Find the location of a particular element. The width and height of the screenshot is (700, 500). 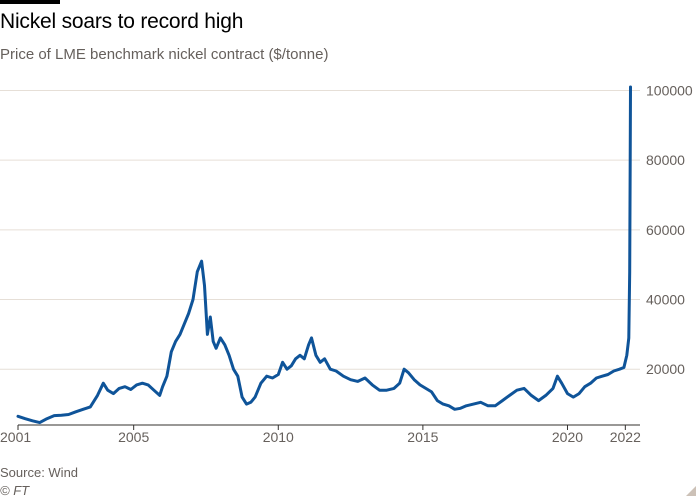

x-tick-label: 2005 is located at coordinates (133, 437).